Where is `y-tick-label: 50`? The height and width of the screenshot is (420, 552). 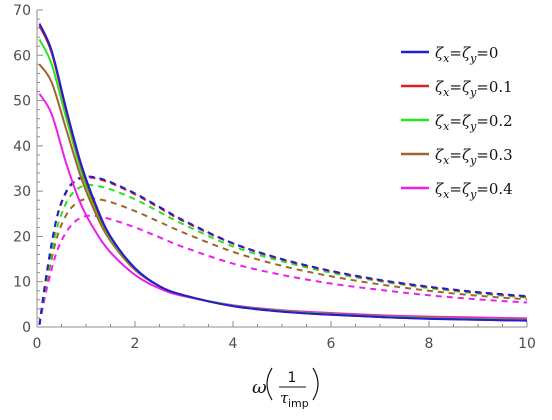 y-tick-label: 50 is located at coordinates (22, 102).